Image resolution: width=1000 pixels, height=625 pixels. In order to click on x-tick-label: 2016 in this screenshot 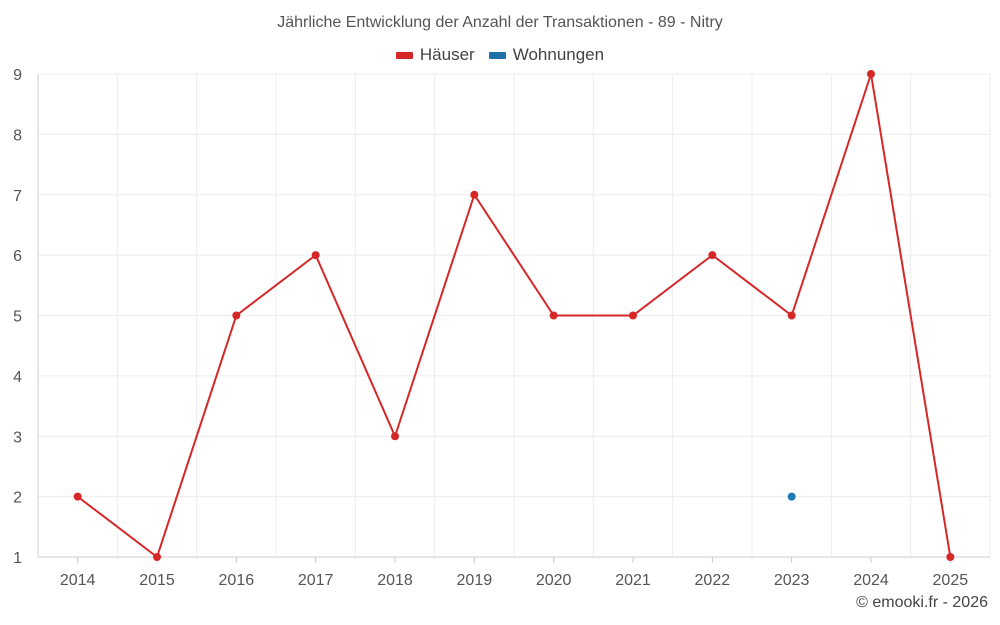, I will do `click(237, 580)`.